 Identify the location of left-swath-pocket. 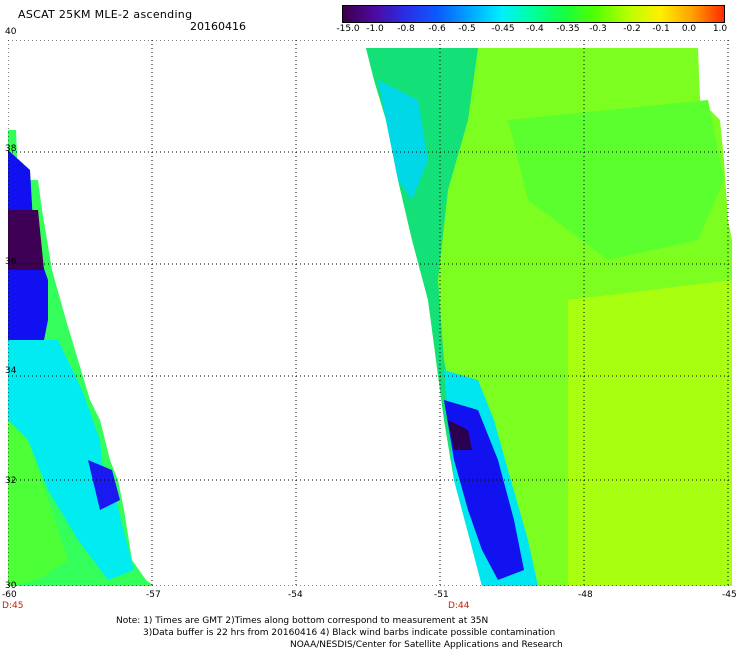
(104, 485).